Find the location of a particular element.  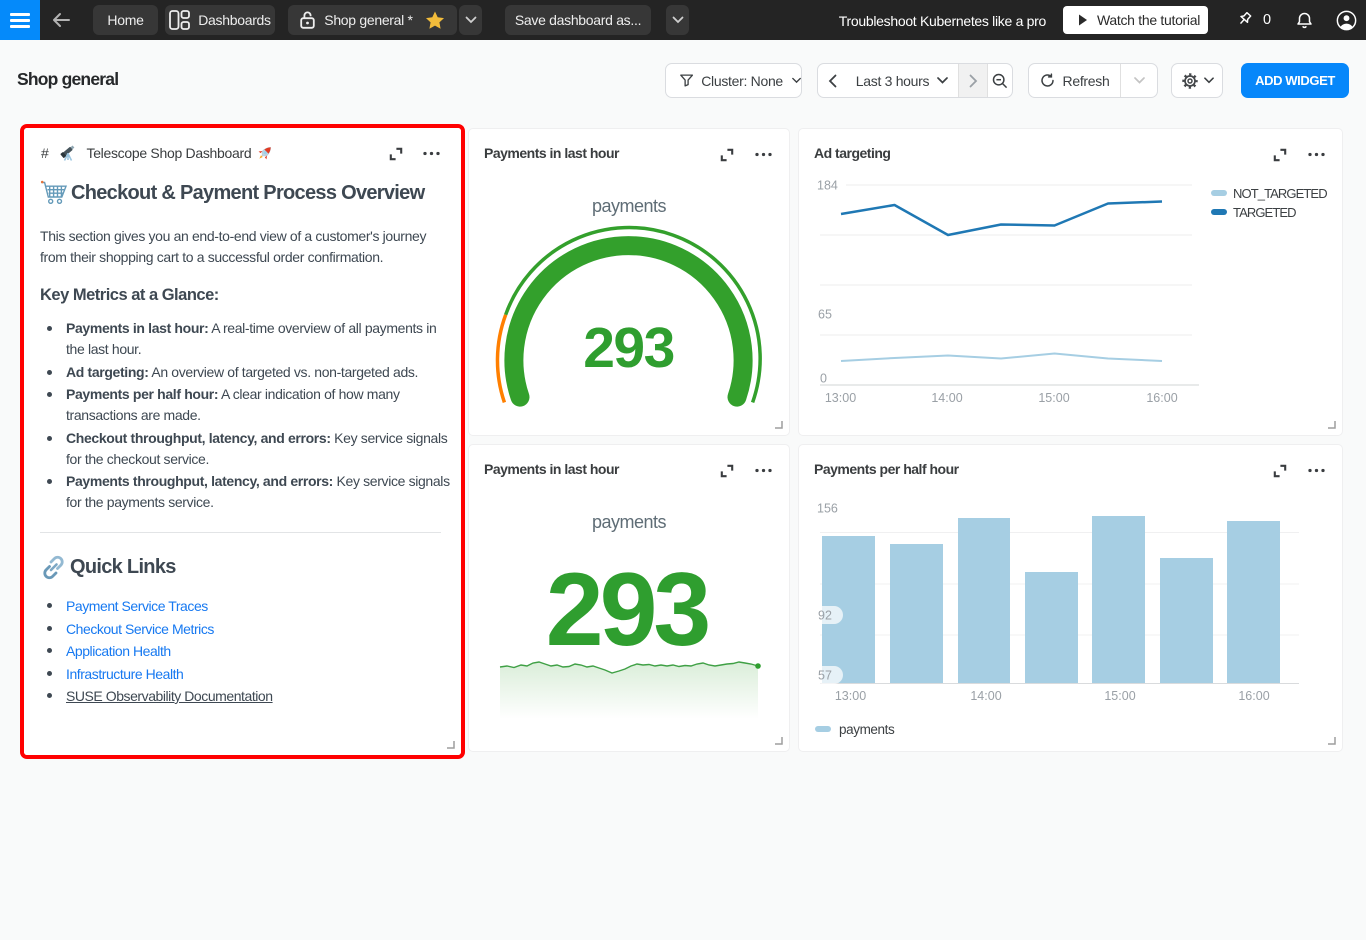

svg-text: 92 is located at coordinates (825, 616).